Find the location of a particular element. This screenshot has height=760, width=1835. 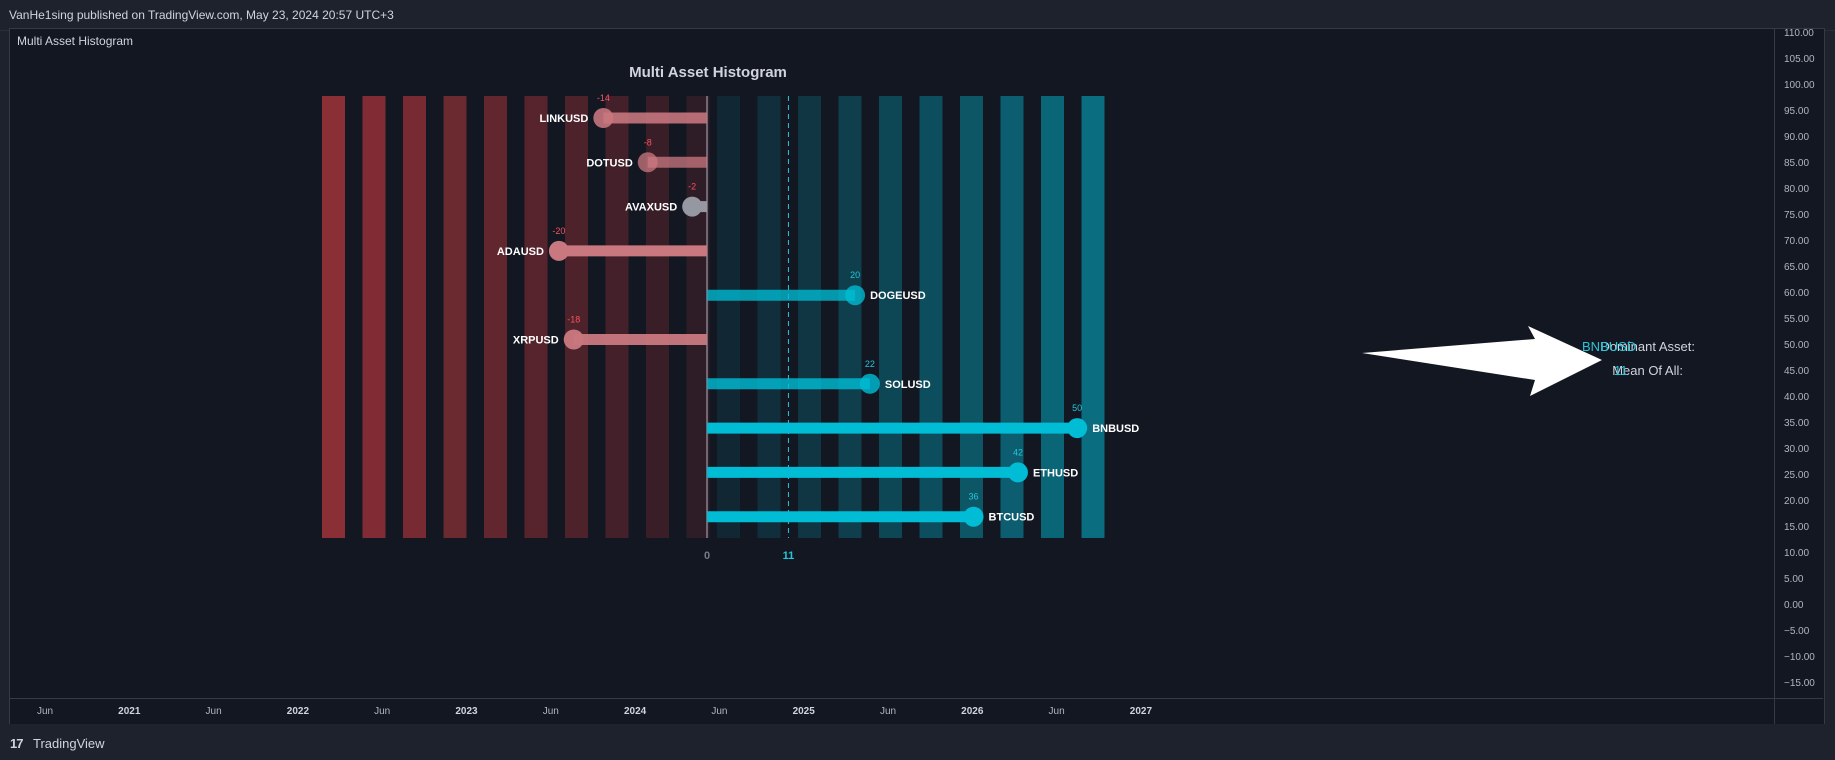

bar-value-label: -14 is located at coordinates (603, 98).